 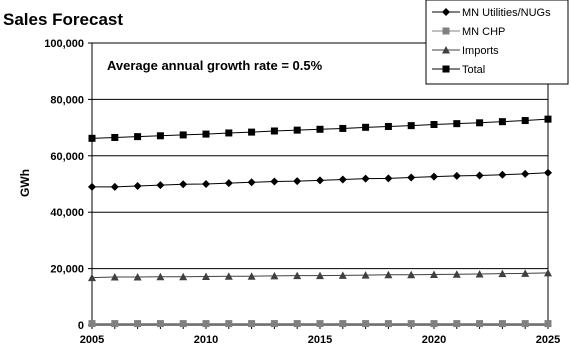 I want to click on chart-title: Sales Forecast, so click(x=63, y=19).